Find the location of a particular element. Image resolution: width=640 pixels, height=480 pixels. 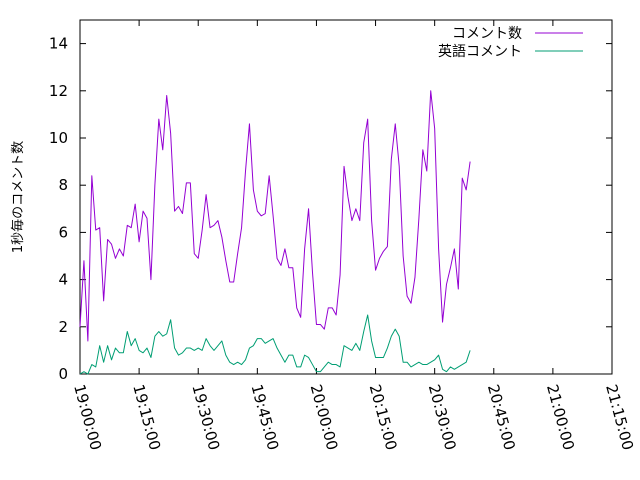

legend-label-2: 英語コメント is located at coordinates (480, 51).